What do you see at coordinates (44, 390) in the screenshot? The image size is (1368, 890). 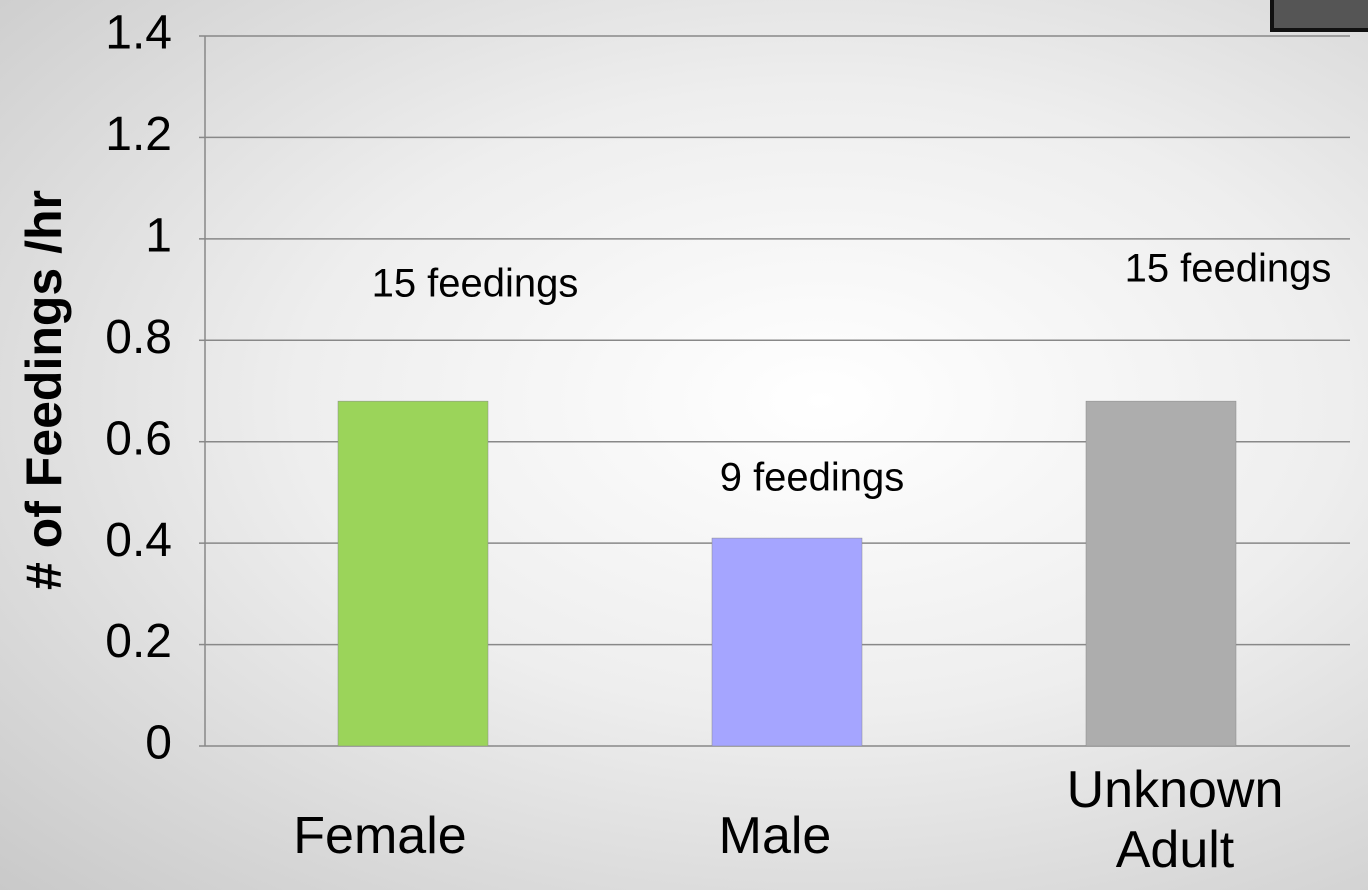 I see `y-axis-title: # of Feedings /hr` at bounding box center [44, 390].